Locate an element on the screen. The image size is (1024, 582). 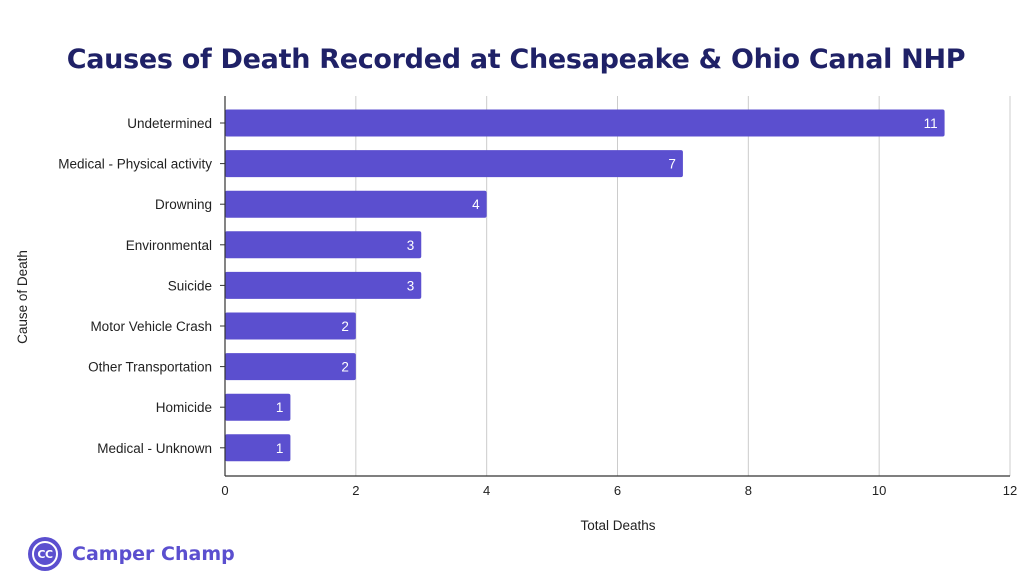
category-label: Homicide is located at coordinates (184, 407).